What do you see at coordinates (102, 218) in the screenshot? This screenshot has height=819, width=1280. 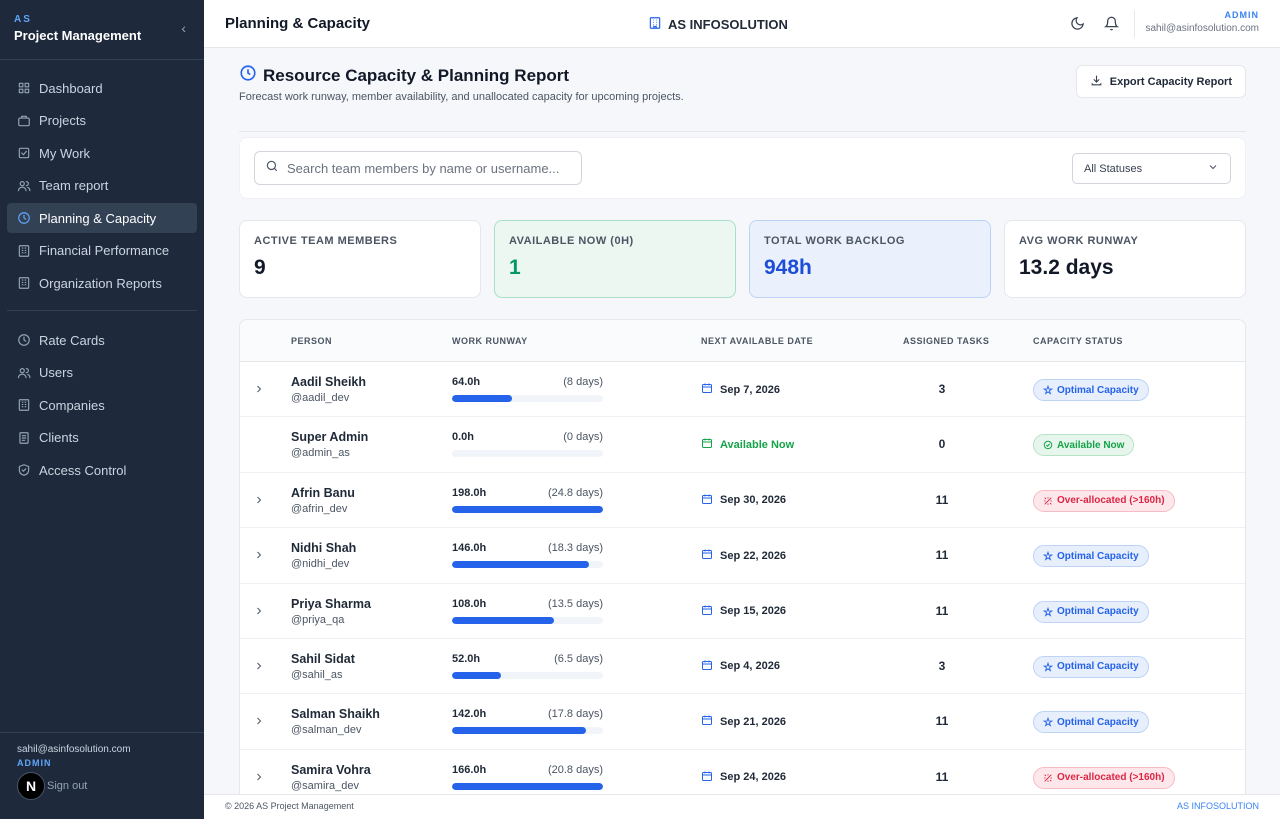 I see `sidebar-item-planning-capacity: Planning & Capacity` at bounding box center [102, 218].